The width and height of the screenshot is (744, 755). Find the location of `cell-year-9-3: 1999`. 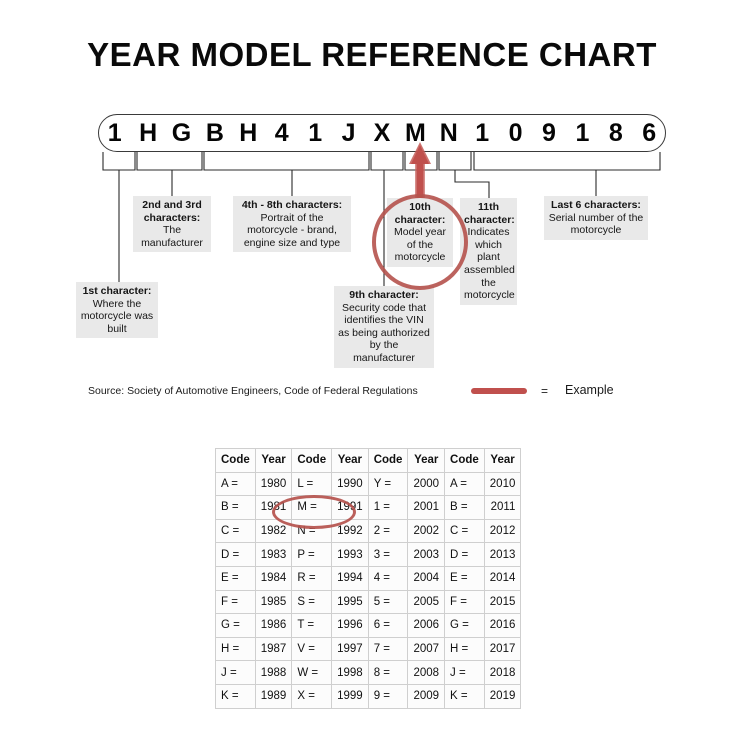

cell-year-9-3: 1999 is located at coordinates (350, 696).